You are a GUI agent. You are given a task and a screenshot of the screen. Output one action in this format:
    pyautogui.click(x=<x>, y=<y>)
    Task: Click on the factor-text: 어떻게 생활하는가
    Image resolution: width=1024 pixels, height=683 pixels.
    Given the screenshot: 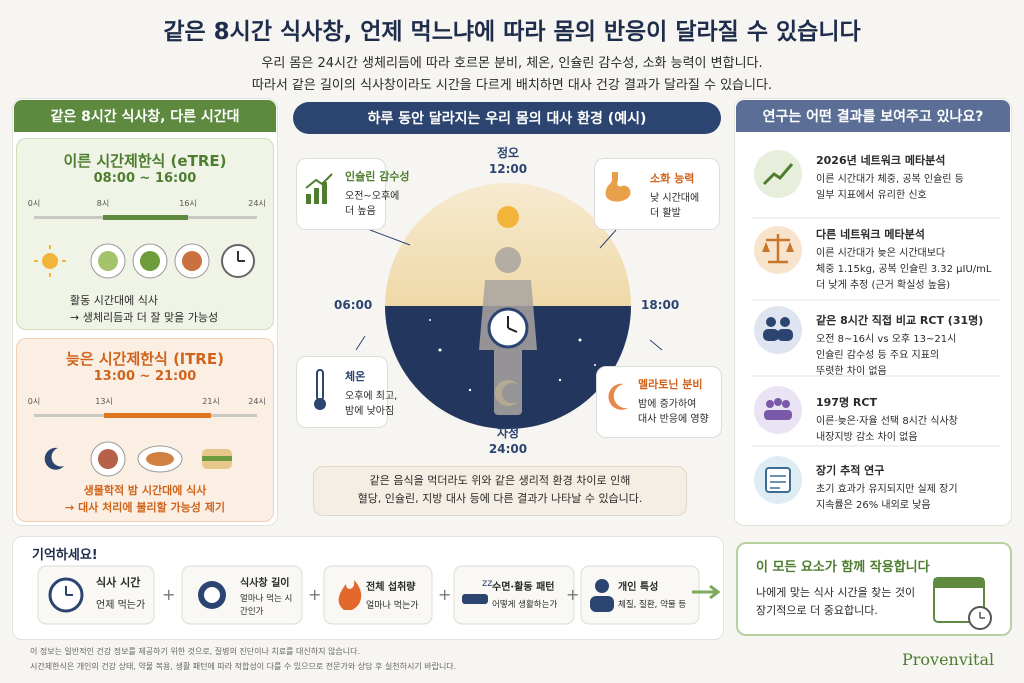 What is the action you would take?
    pyautogui.click(x=525, y=605)
    